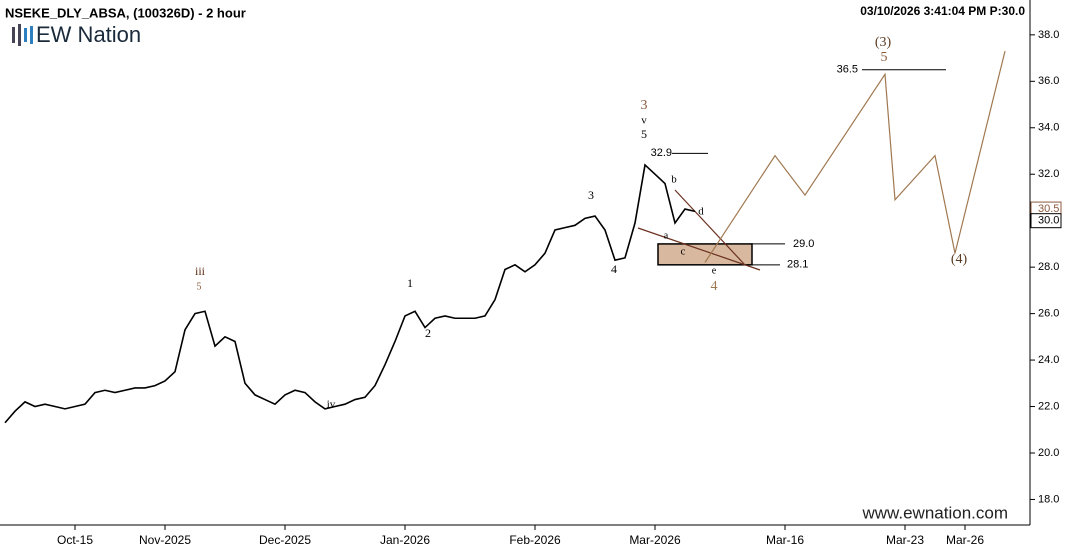 The image size is (1070, 550). Describe the element at coordinates (410, 283) in the screenshot. I see `wave-label: 1` at that location.